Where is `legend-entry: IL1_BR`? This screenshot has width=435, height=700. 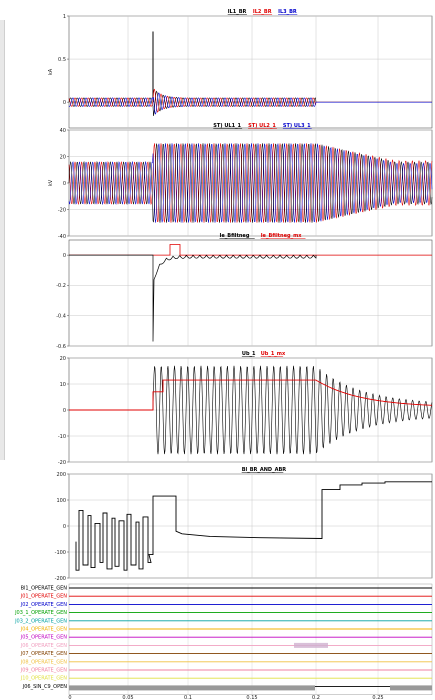
legend-entry: IL1_BR is located at coordinates (237, 12).